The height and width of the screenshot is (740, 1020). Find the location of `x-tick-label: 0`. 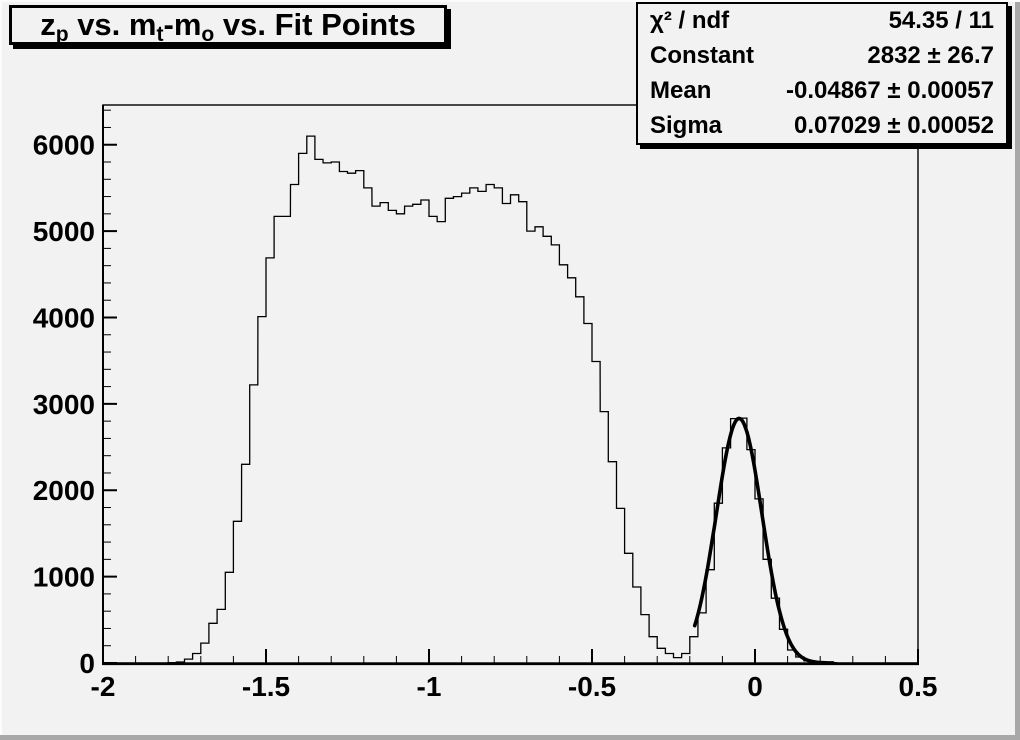

x-tick-label: 0 is located at coordinates (755, 686).